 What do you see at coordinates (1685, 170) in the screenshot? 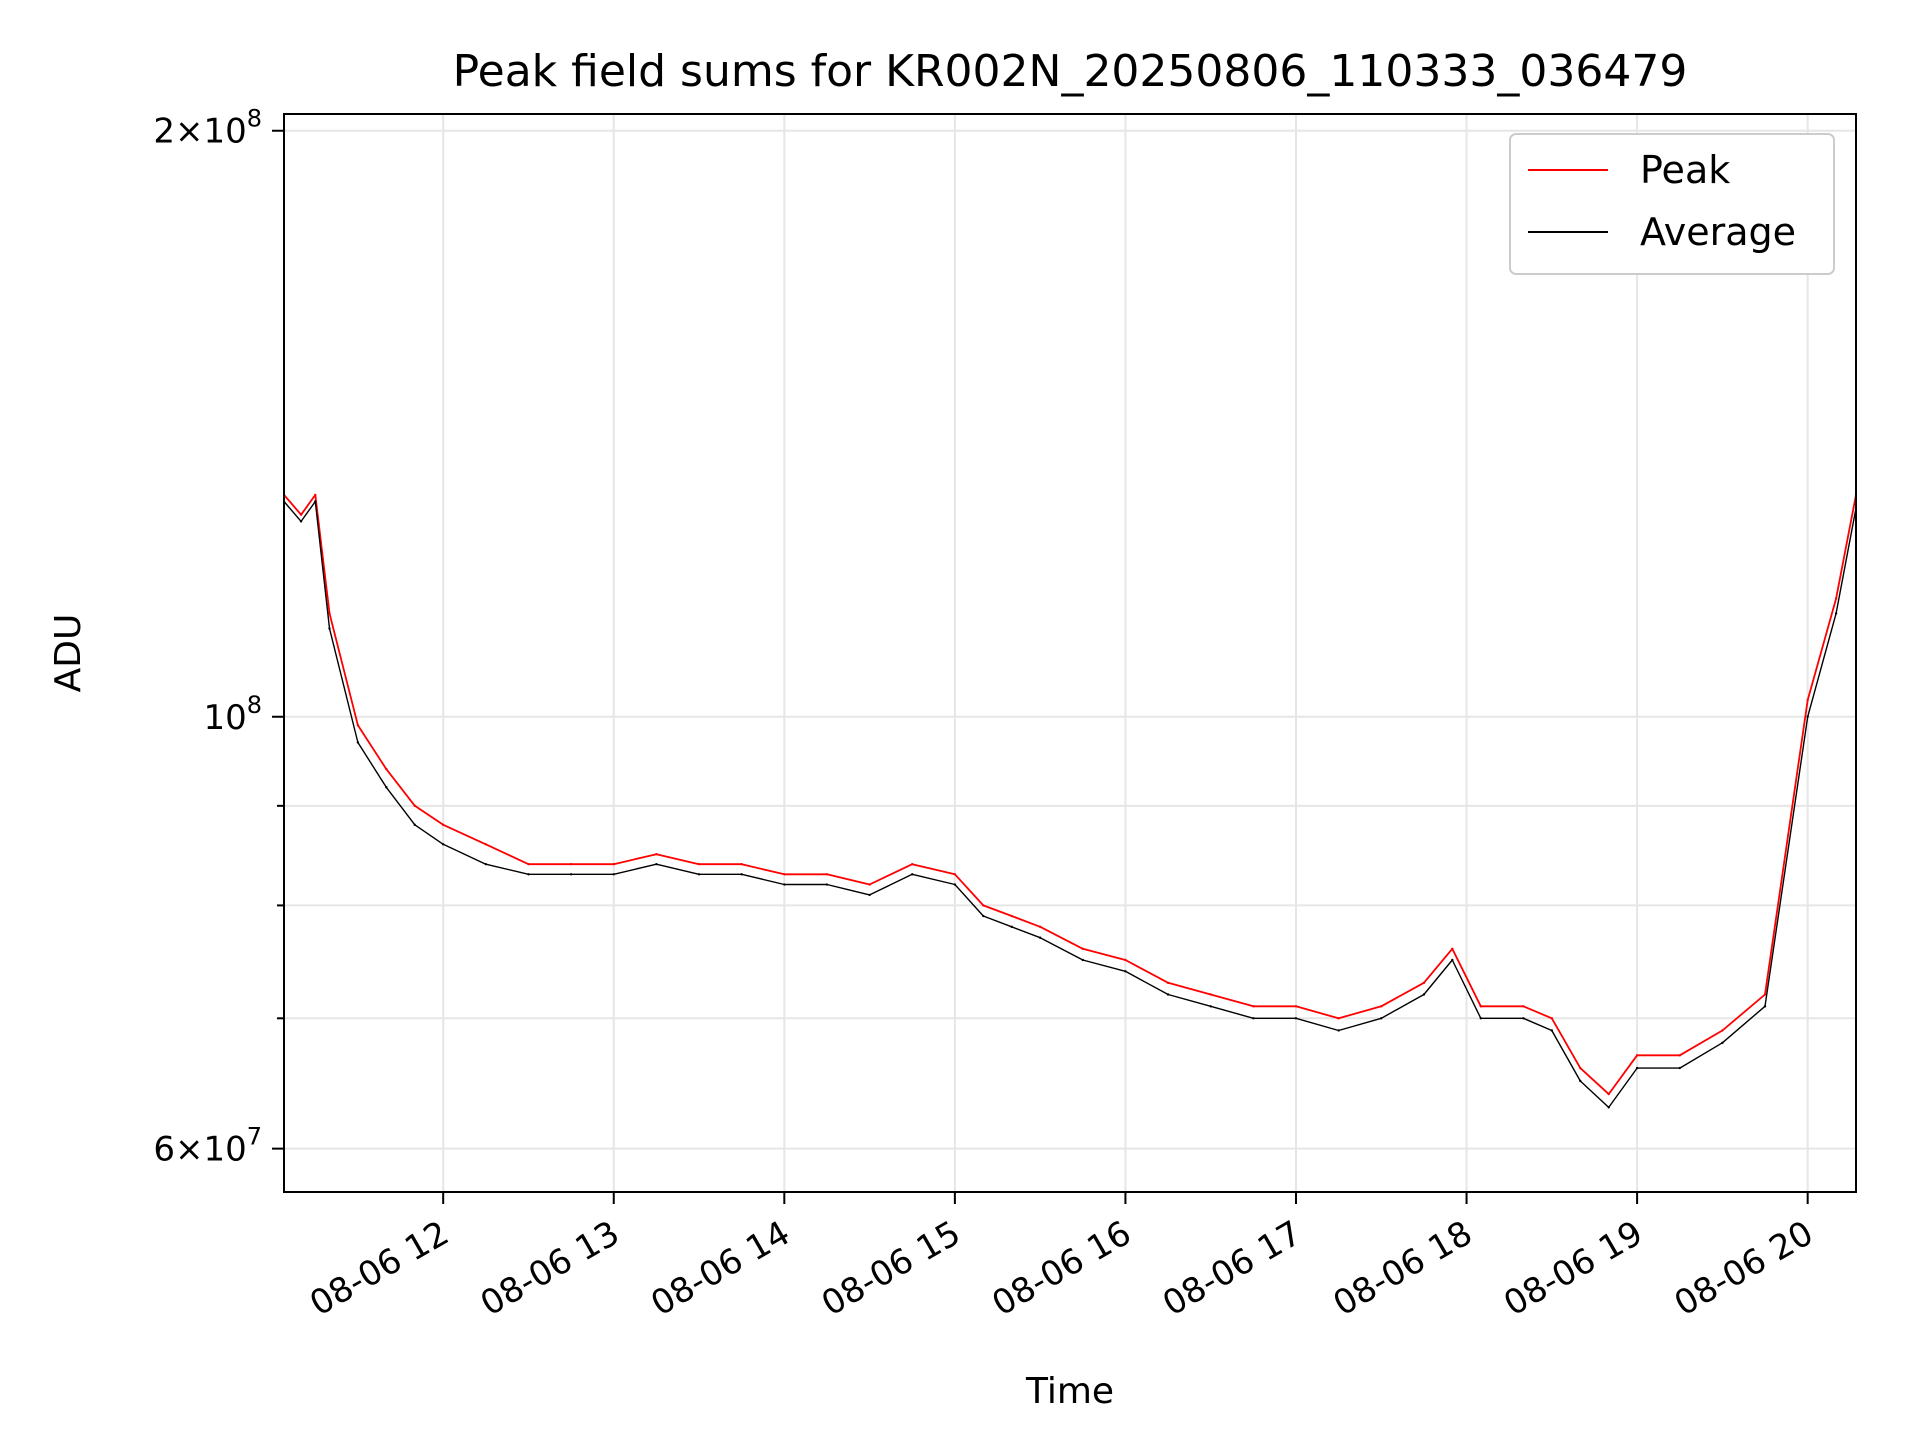
I see `legend-label-peak: Peak` at bounding box center [1685, 170].